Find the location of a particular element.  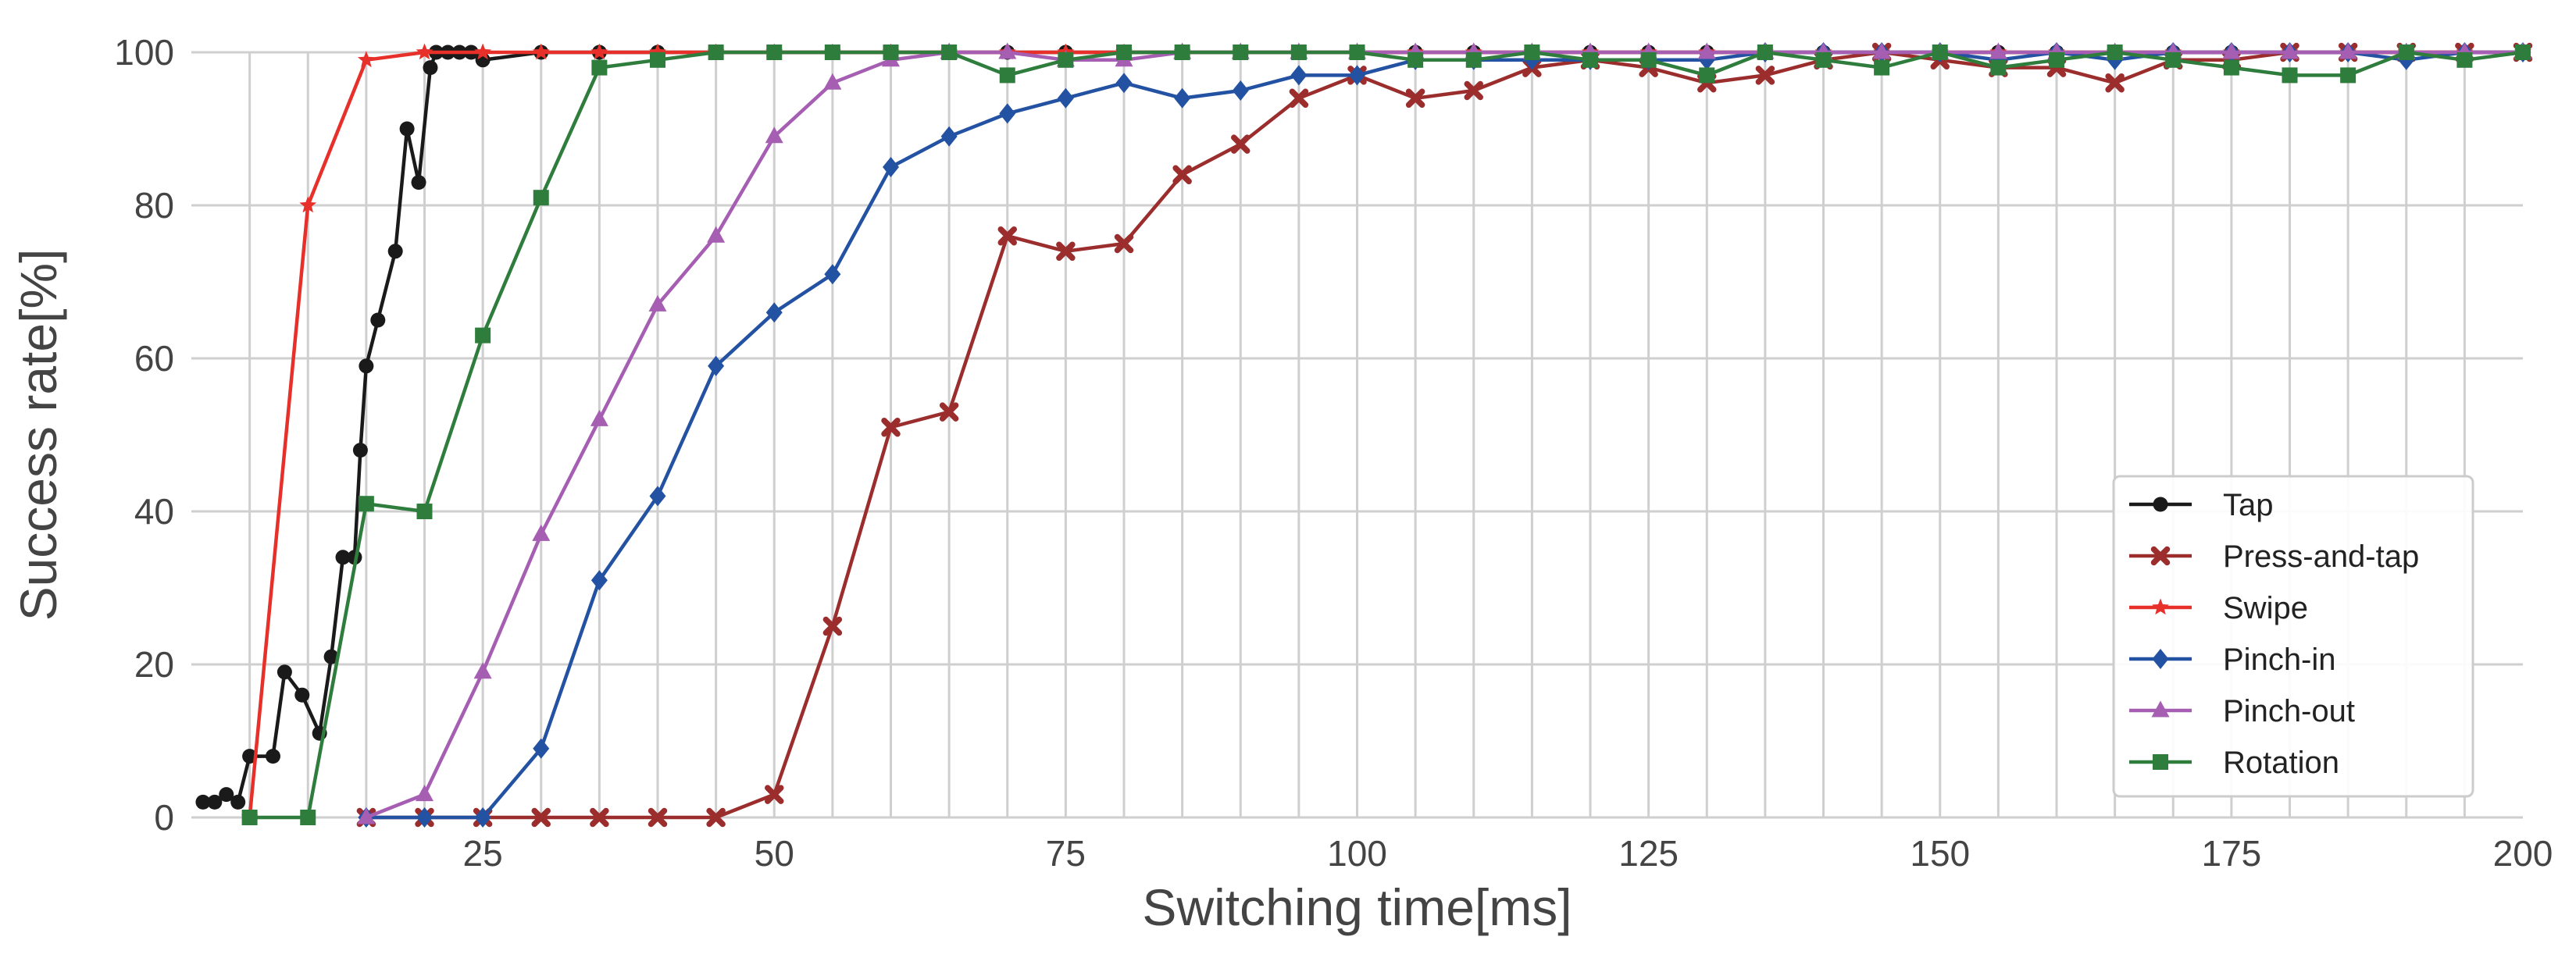

y-tick-label: 60 is located at coordinates (154, 358).